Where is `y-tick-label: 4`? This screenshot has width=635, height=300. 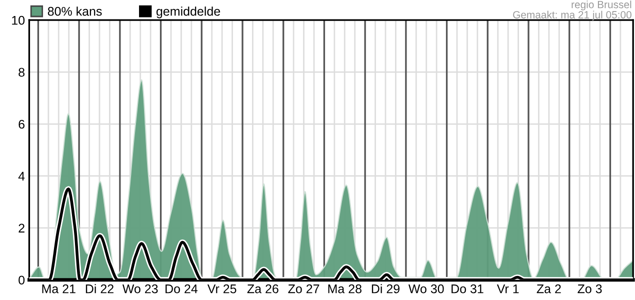 y-tick-label: 4 is located at coordinates (21, 176).